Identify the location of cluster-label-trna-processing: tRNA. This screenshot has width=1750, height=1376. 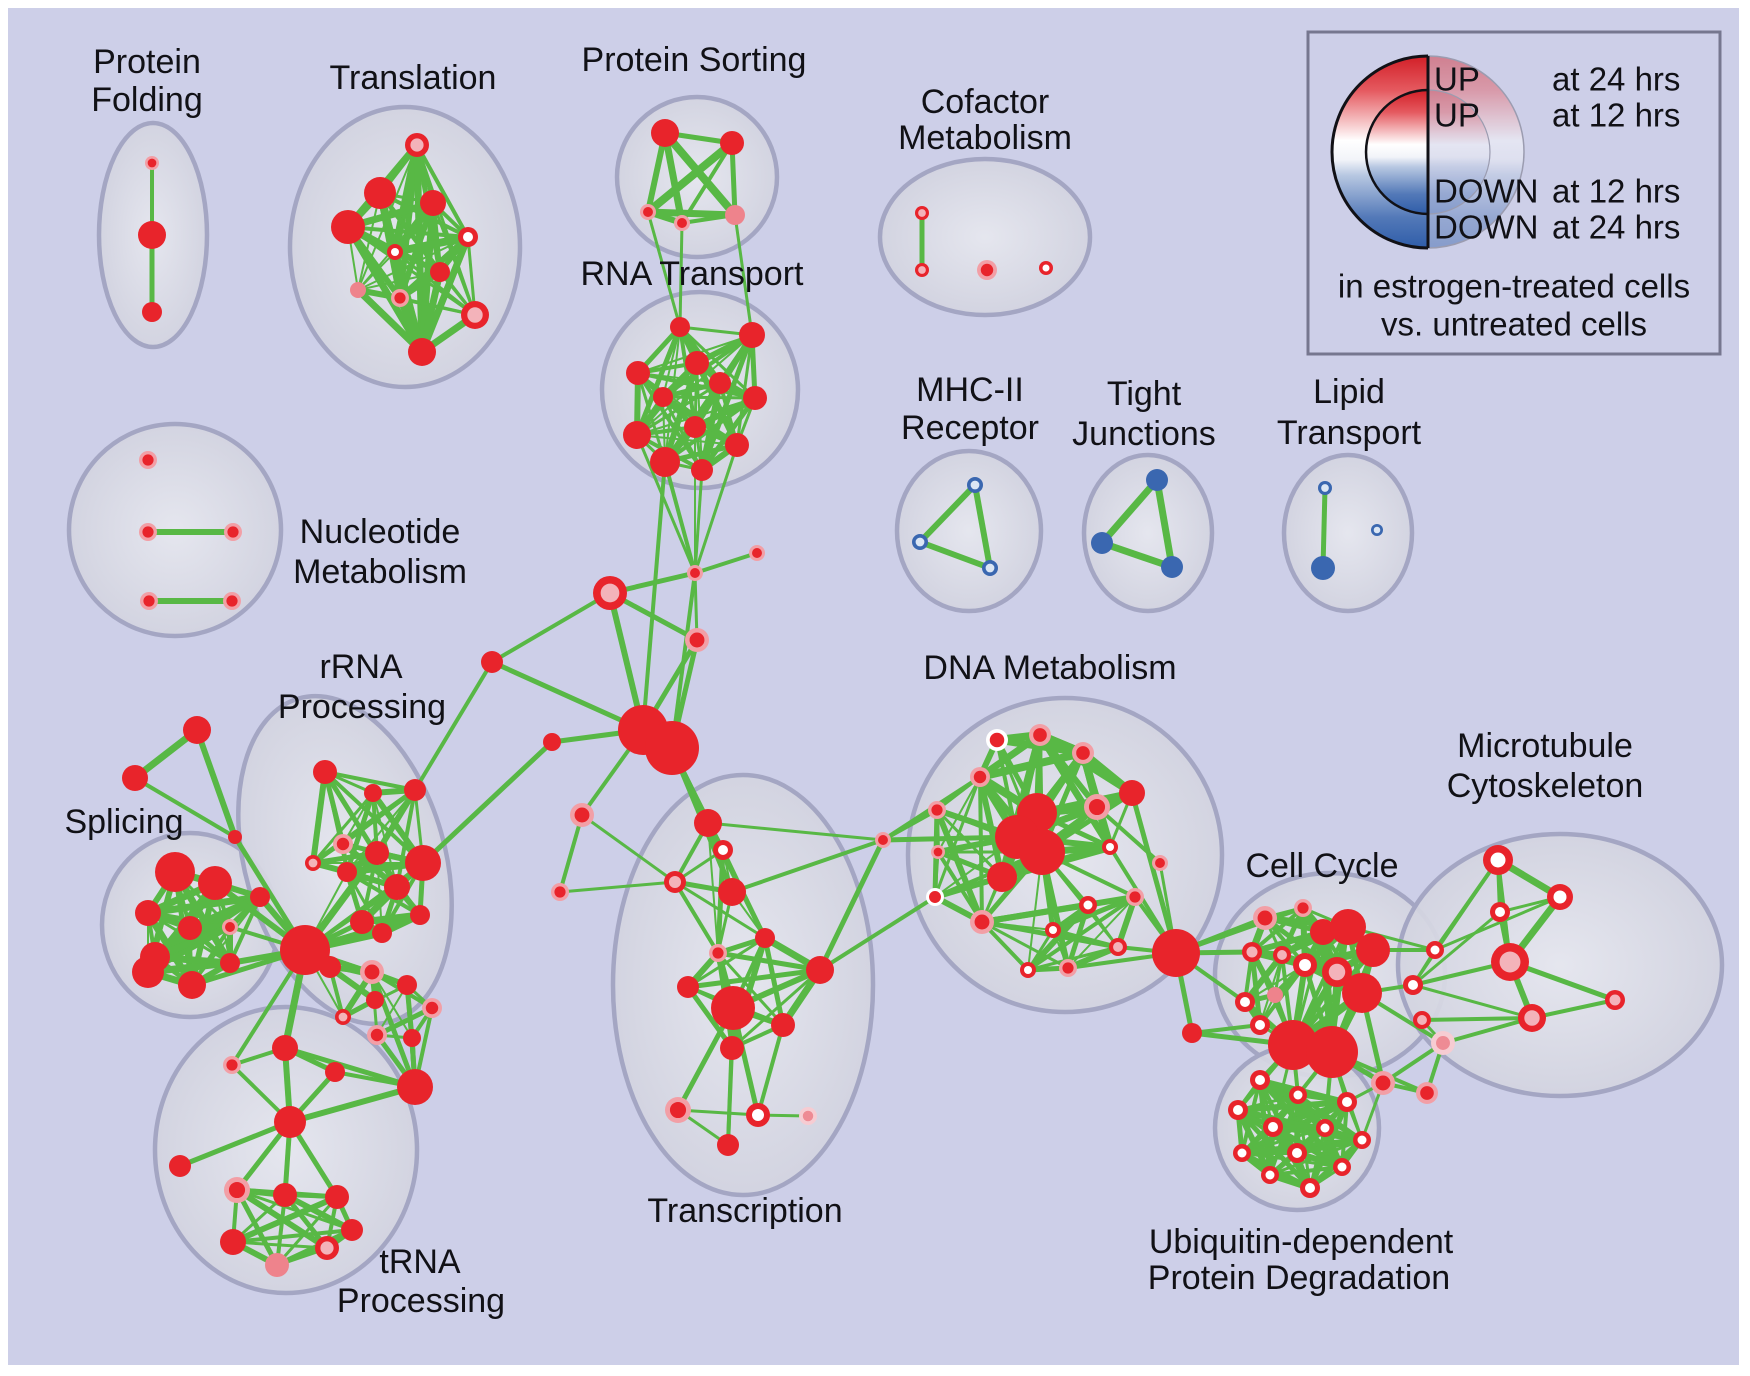
(420, 1262).